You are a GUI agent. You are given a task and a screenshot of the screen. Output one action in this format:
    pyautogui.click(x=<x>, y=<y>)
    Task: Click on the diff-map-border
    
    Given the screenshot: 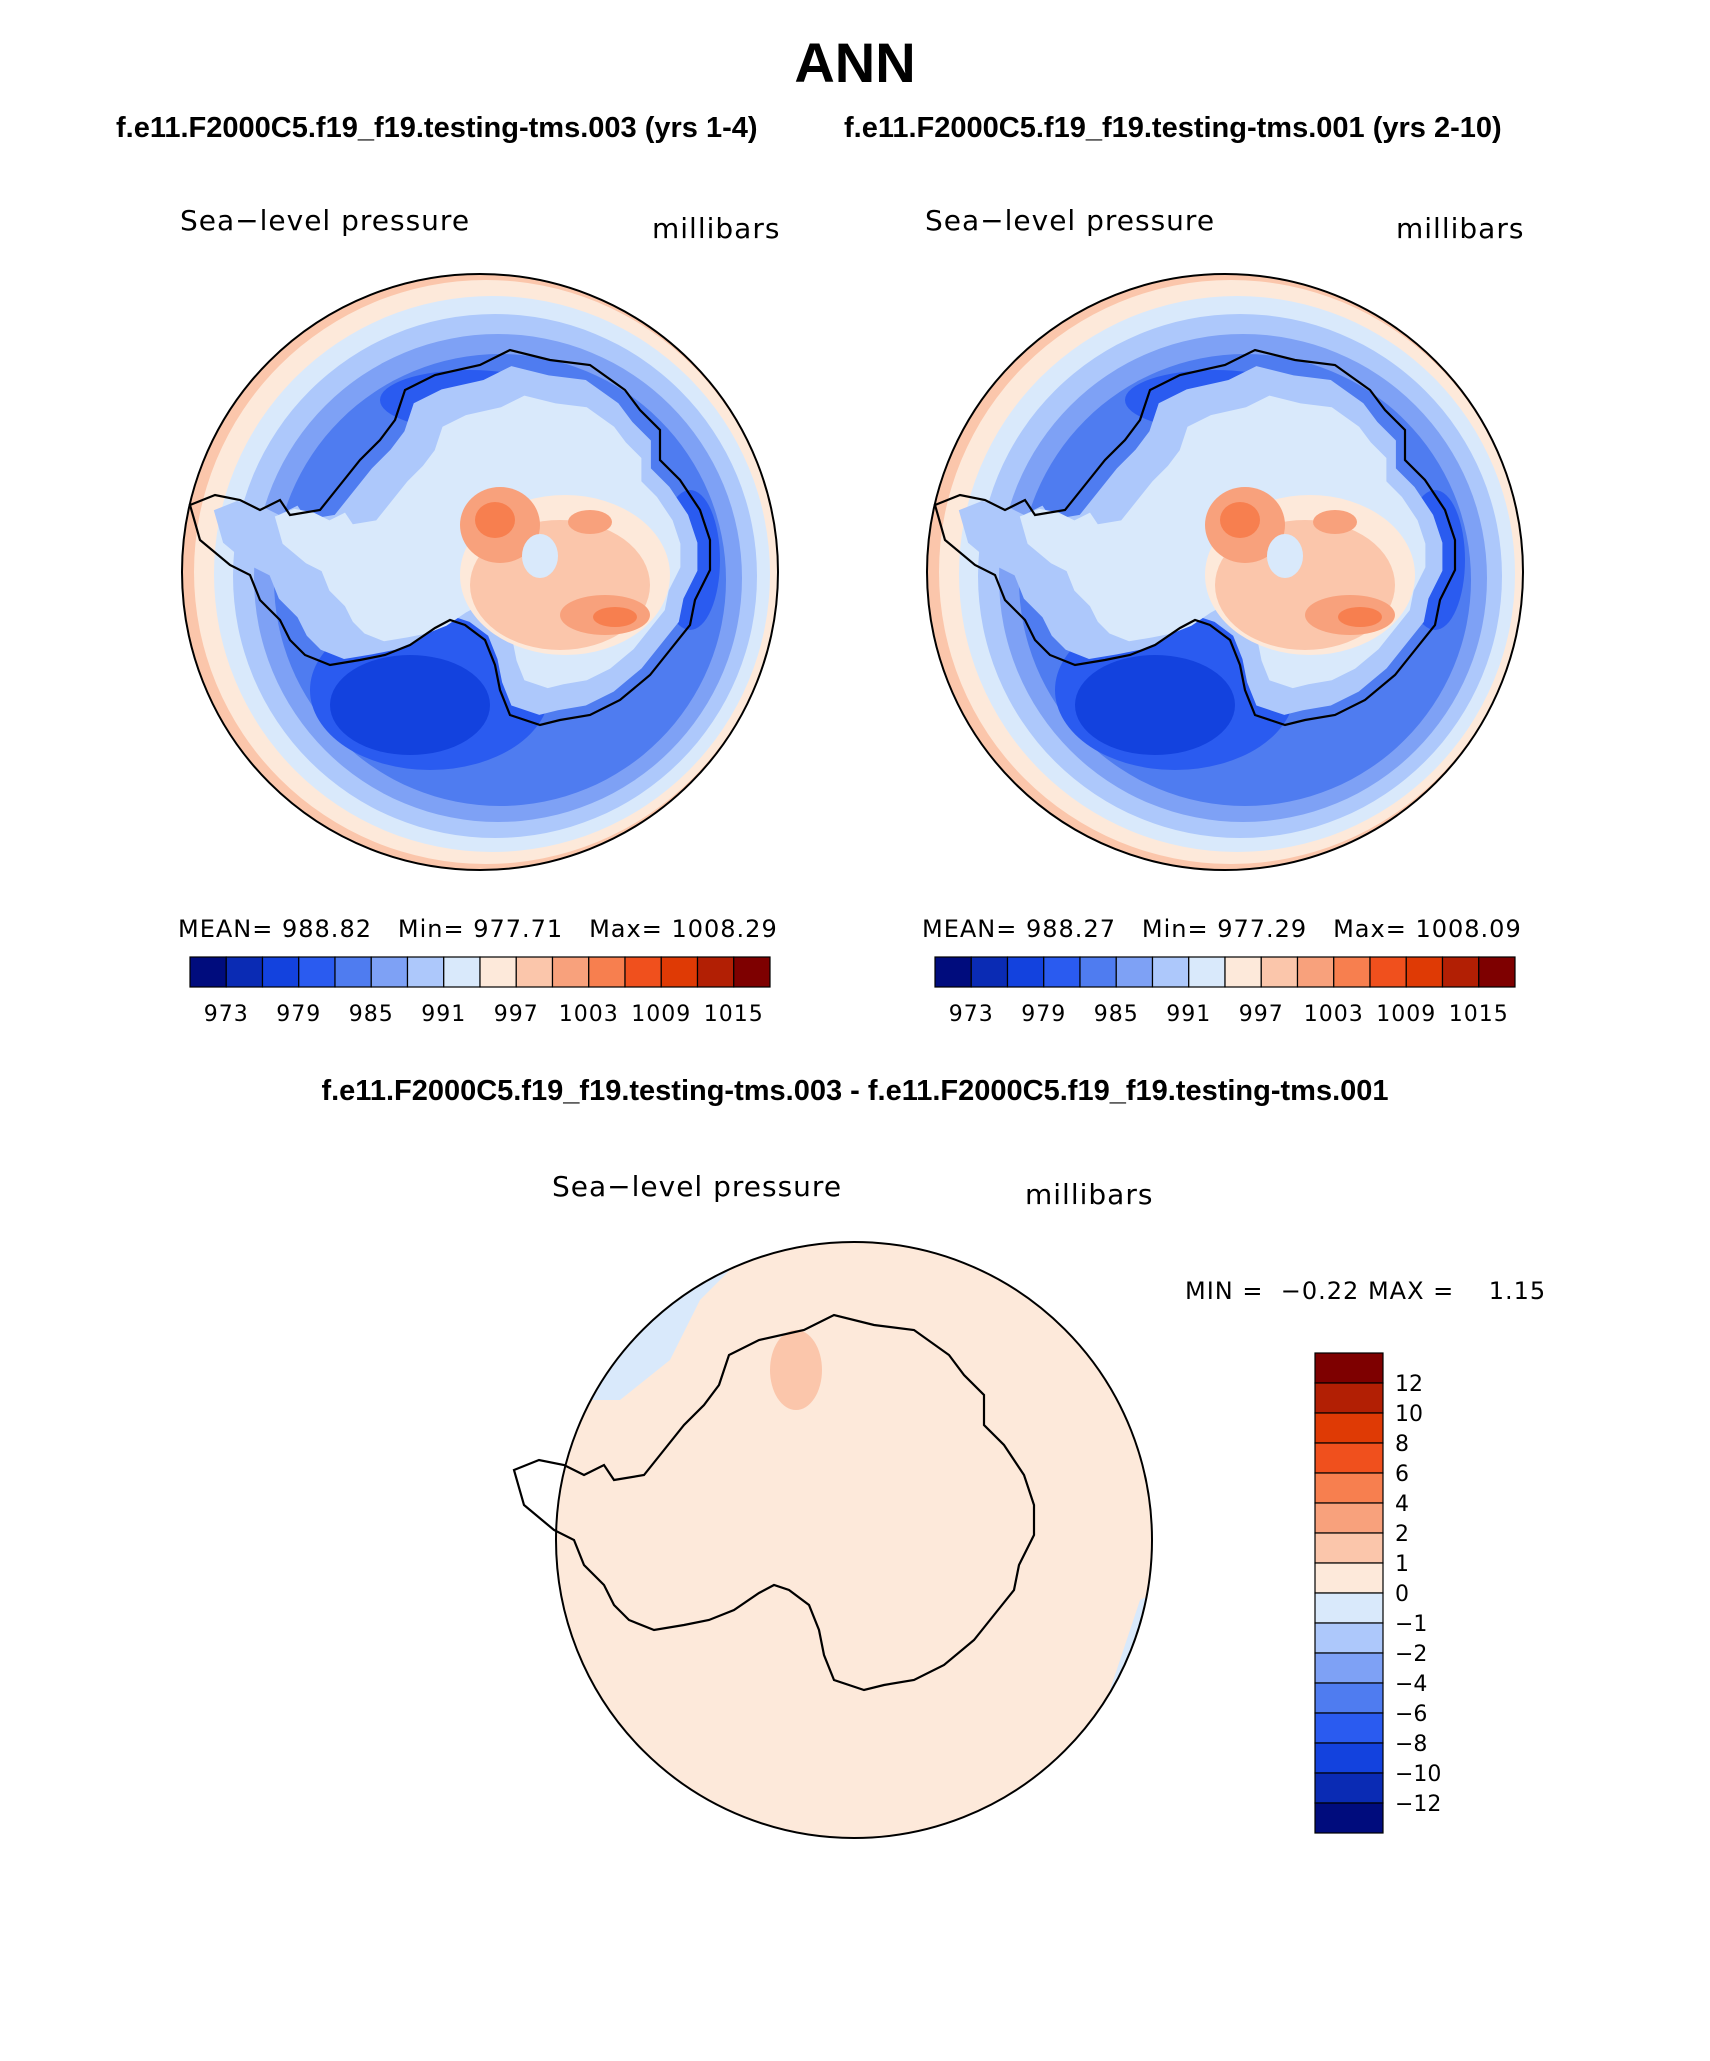 What is the action you would take?
    pyautogui.click(x=854, y=1540)
    